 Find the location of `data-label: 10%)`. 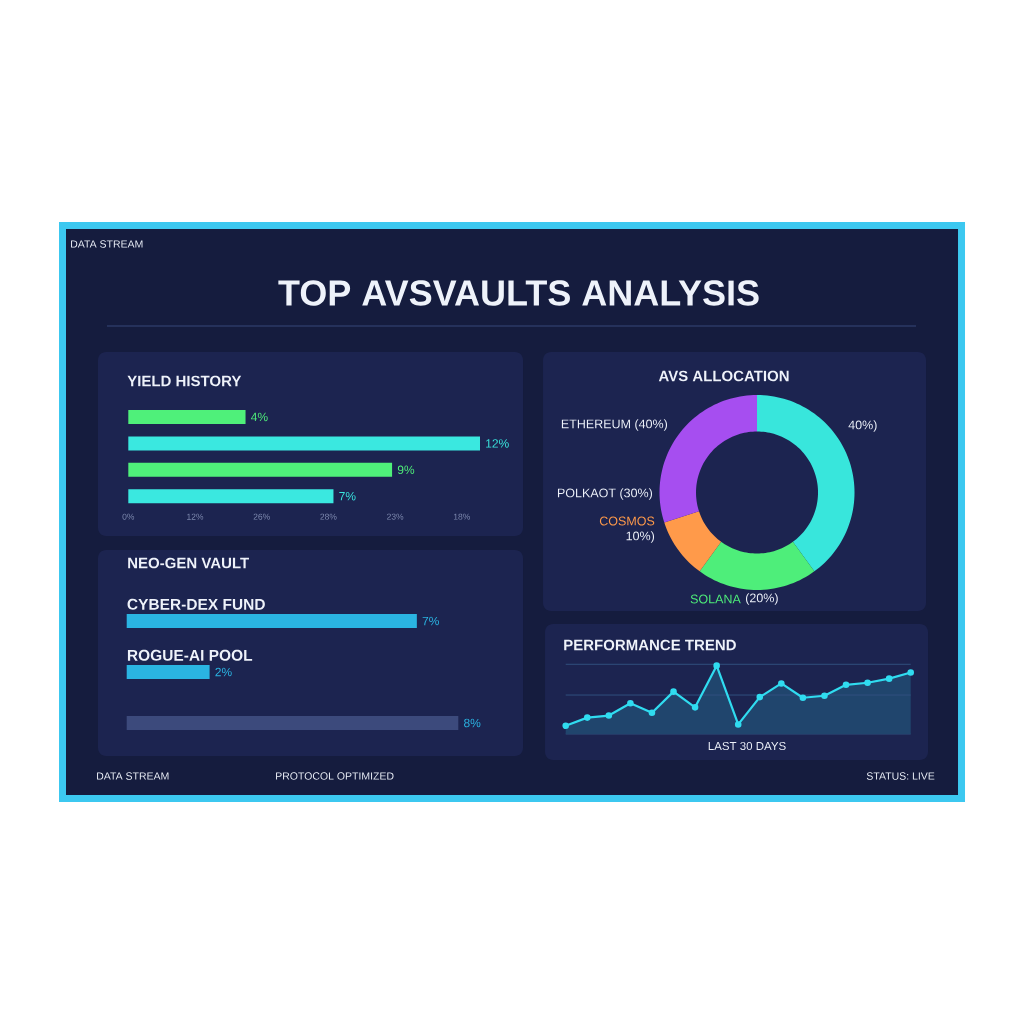

data-label: 10%) is located at coordinates (640, 537).